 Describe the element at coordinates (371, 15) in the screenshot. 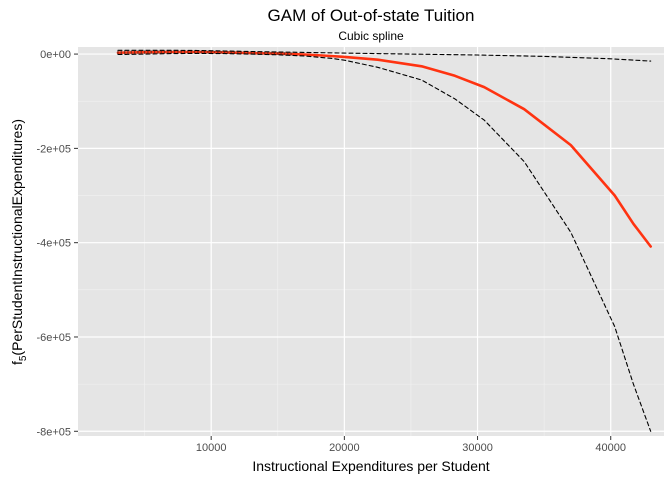

I see `chart-title: GAM of Out-of-state Tuition` at that location.